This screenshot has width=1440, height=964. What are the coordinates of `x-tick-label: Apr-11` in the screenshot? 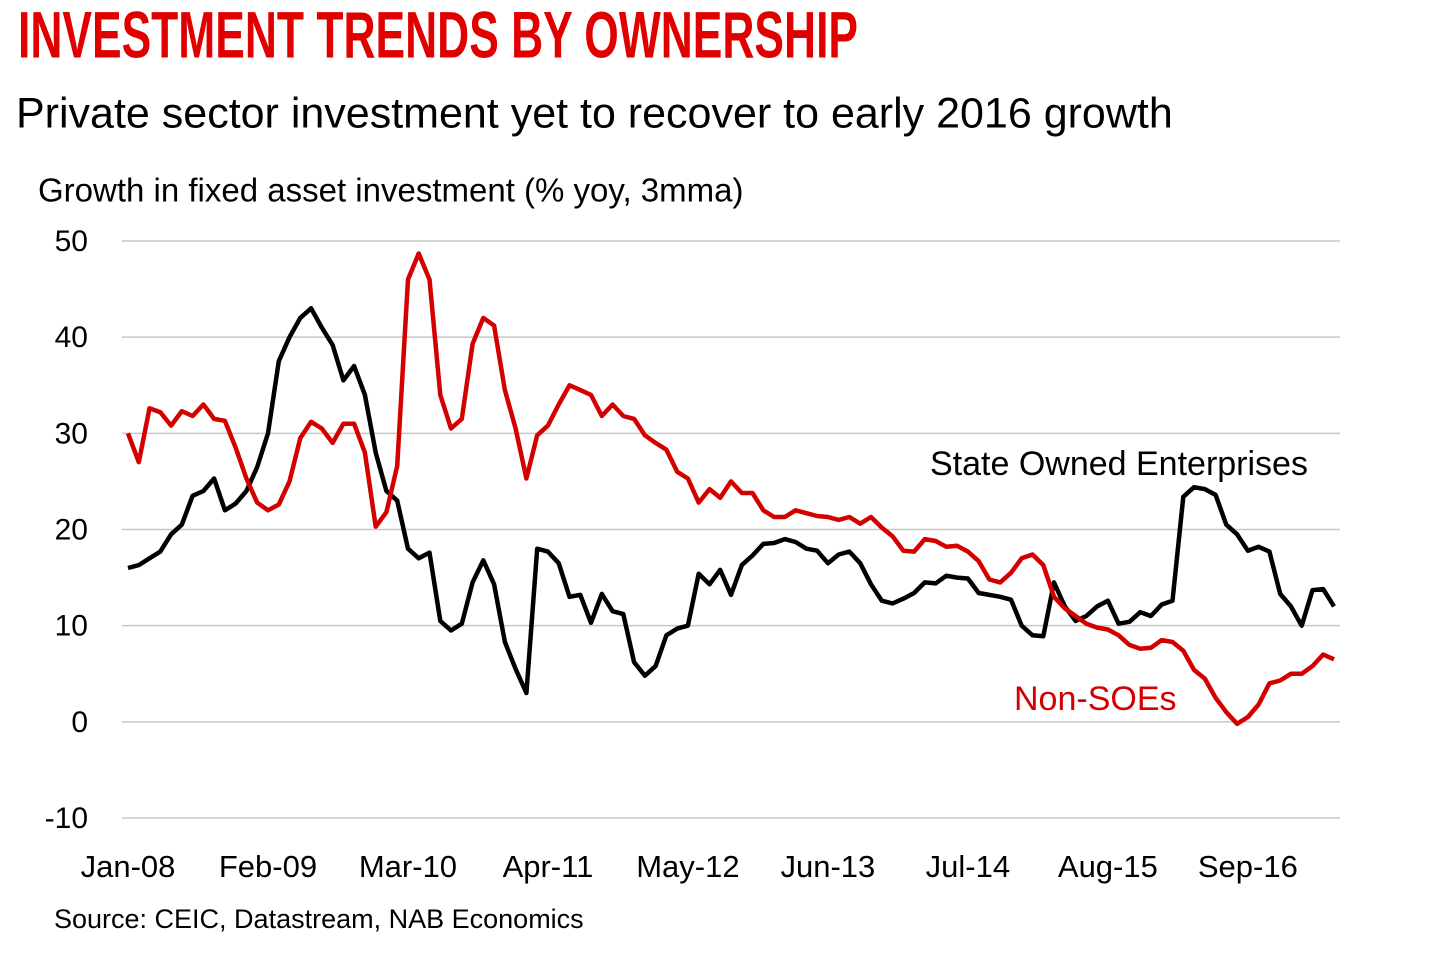 It's located at (548, 866).